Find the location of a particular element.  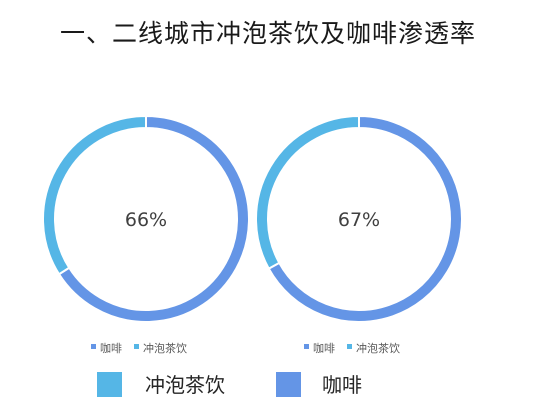

donut-center-value: 67% is located at coordinates (359, 220).